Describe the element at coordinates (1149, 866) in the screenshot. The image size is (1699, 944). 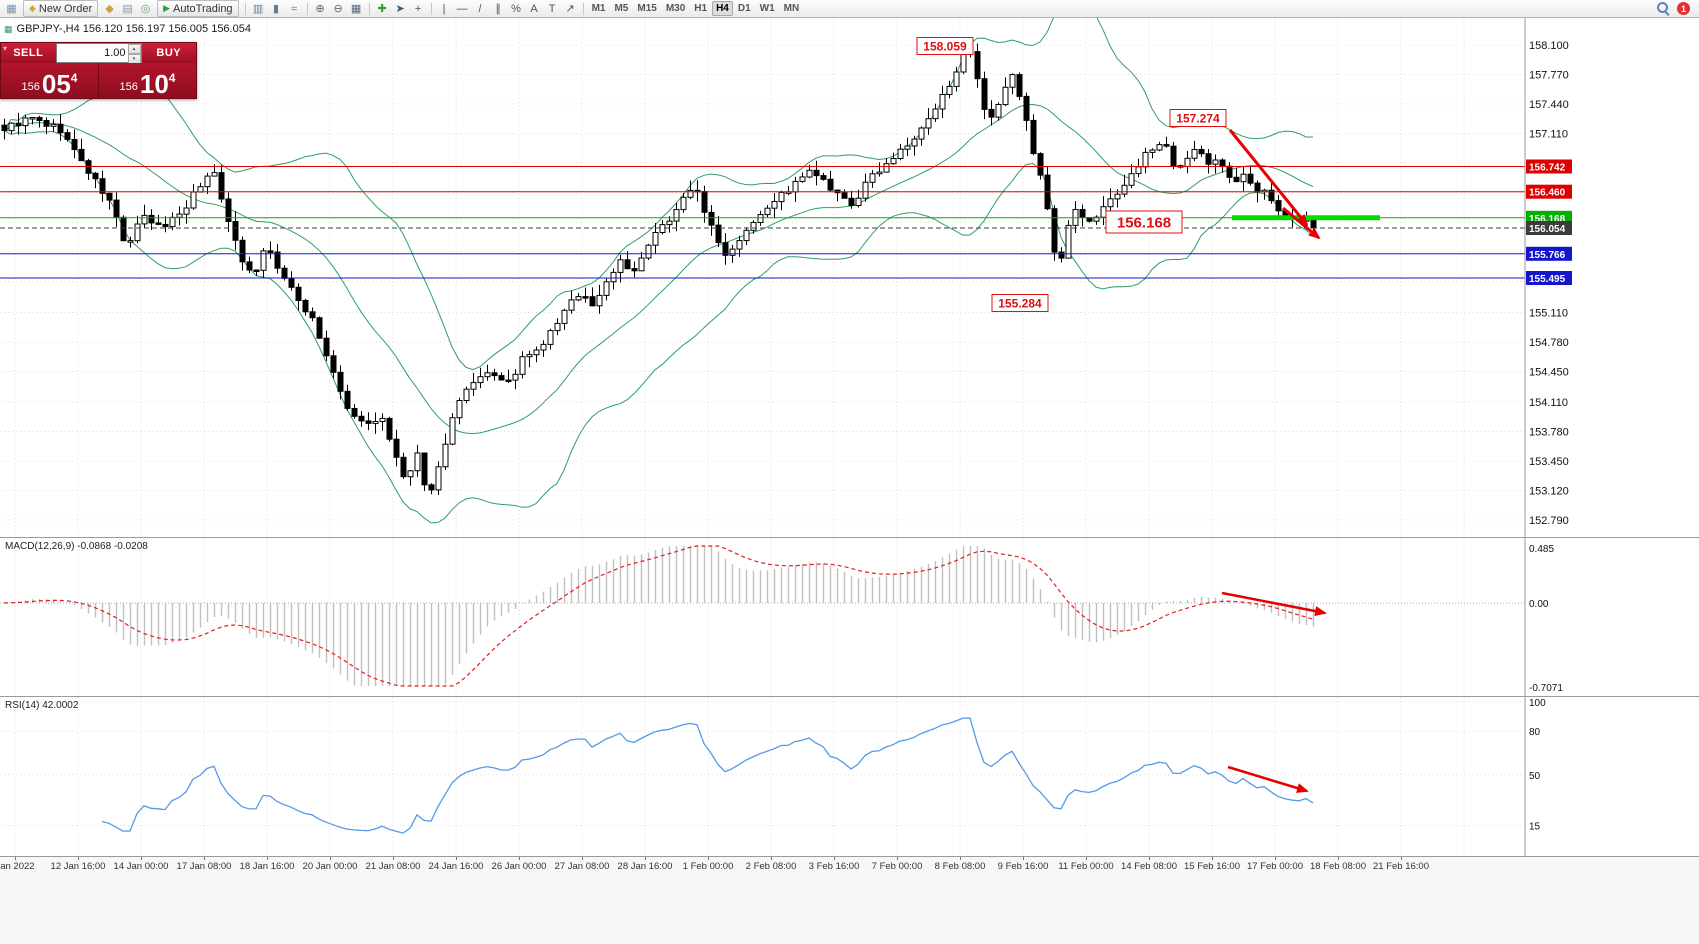
I see `time-axis-label: 14 Feb 08:00` at that location.